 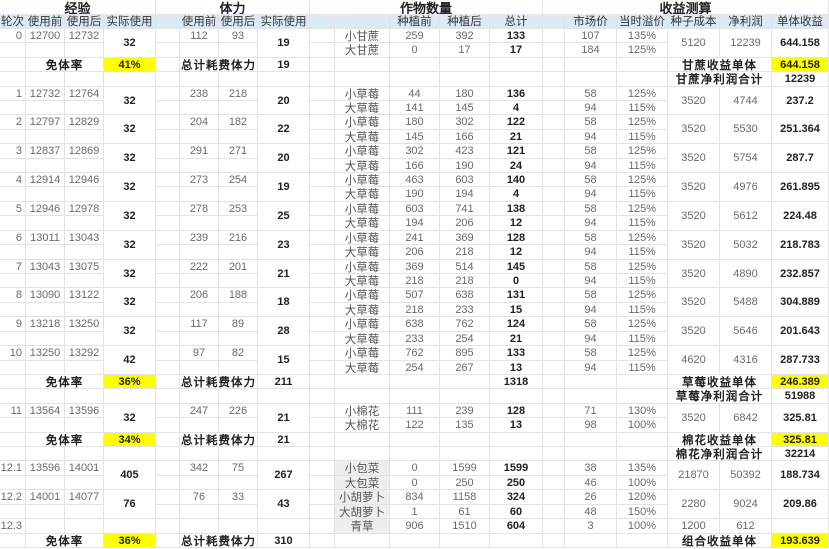 What do you see at coordinates (465, 122) in the screenshot?
I see `cell: 302` at bounding box center [465, 122].